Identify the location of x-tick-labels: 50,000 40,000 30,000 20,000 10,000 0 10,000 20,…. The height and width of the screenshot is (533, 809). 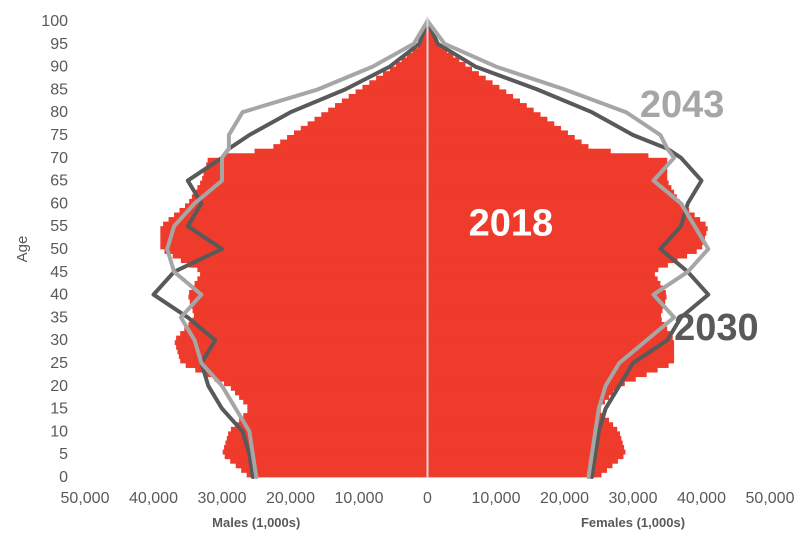
(428, 498).